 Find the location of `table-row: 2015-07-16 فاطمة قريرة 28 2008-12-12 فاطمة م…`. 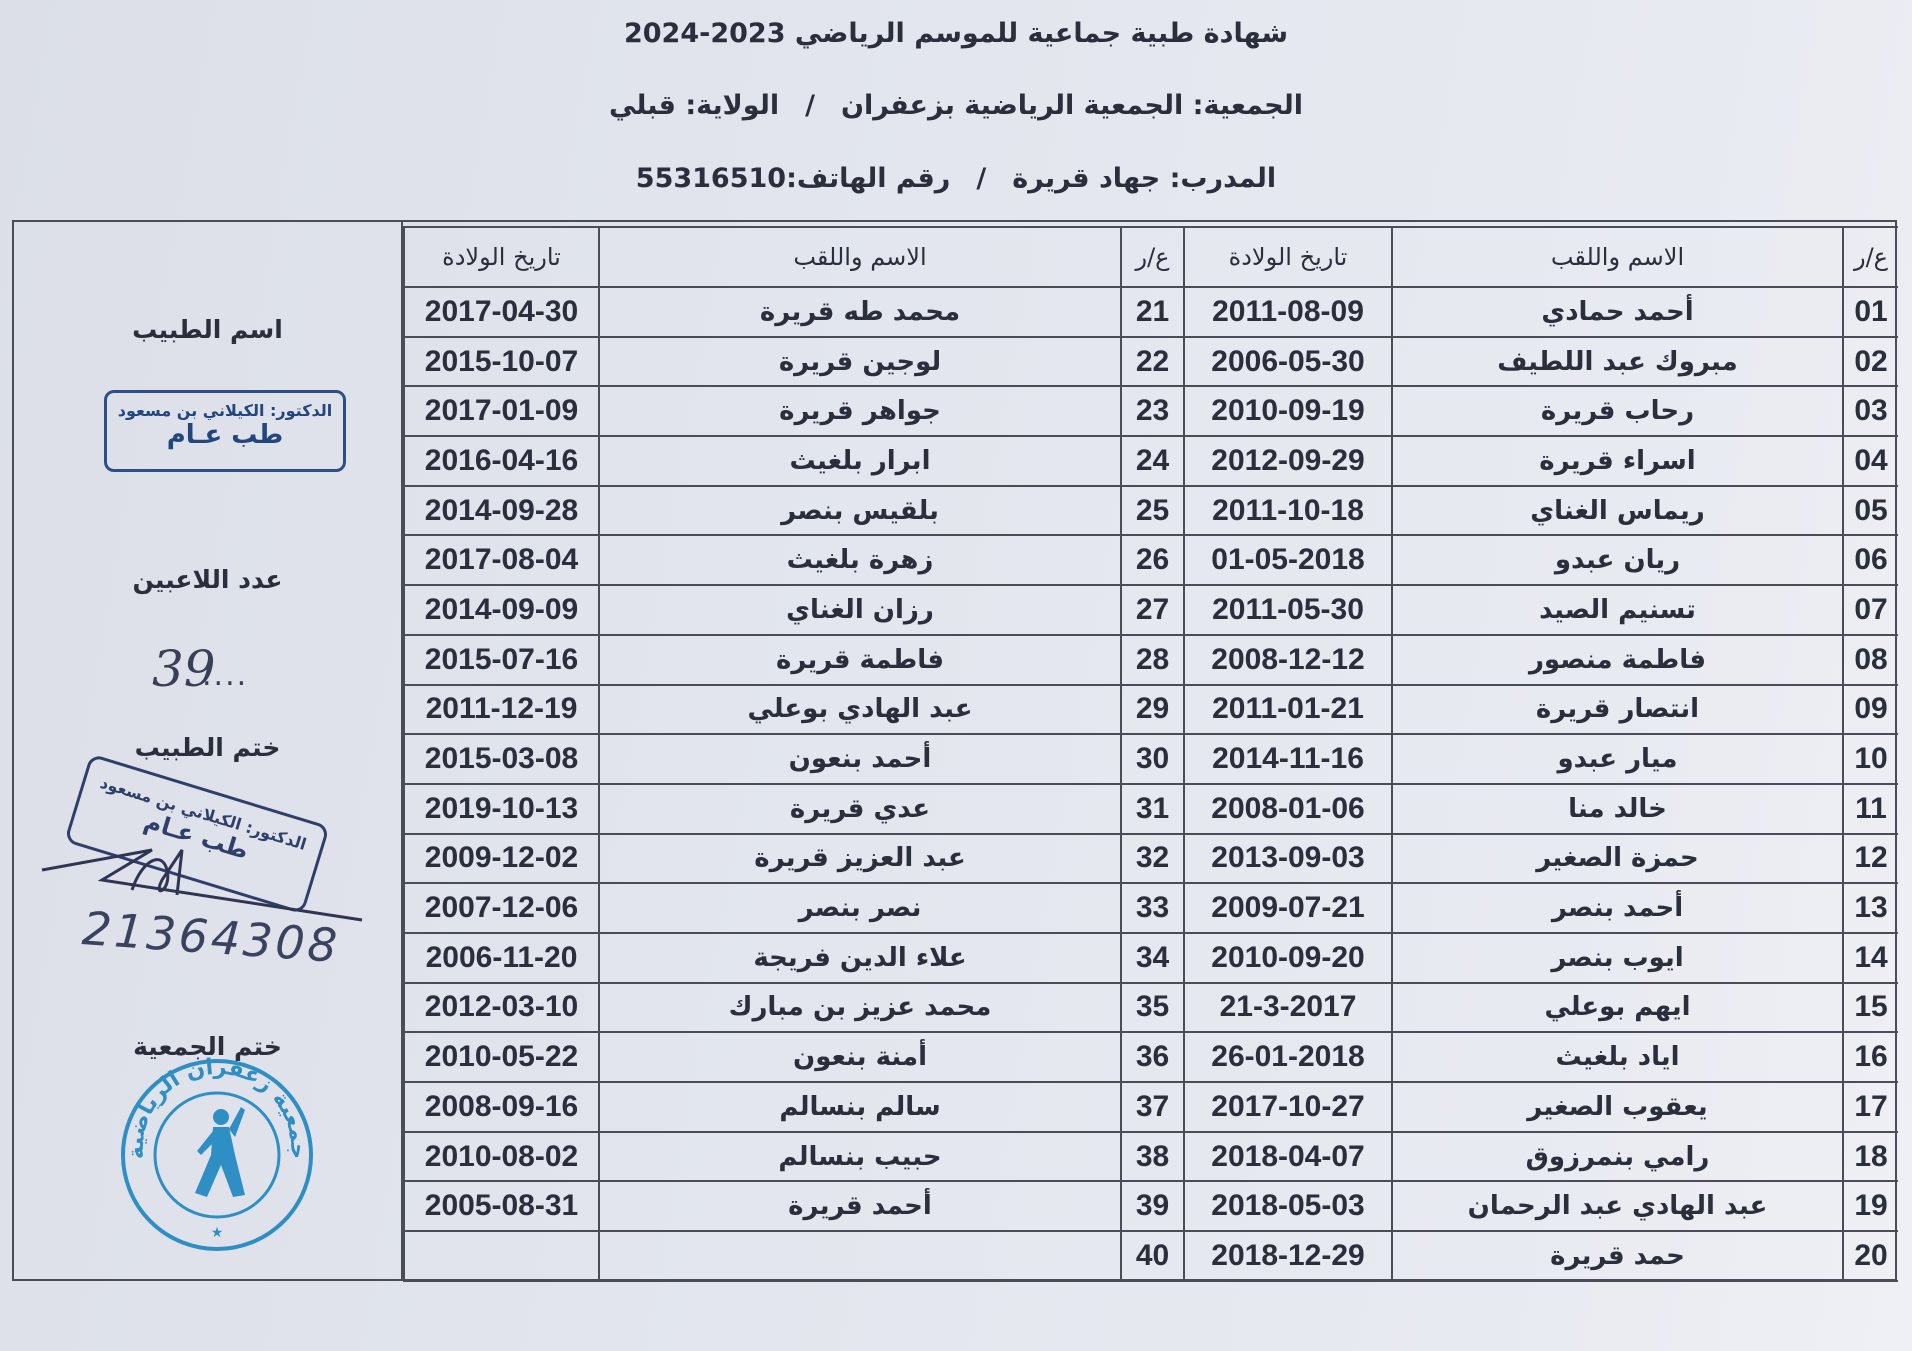

table-row: 2015-07-16 فاطمة قريرة 28 2008-12-12 فاطمة م… is located at coordinates (1150, 659).